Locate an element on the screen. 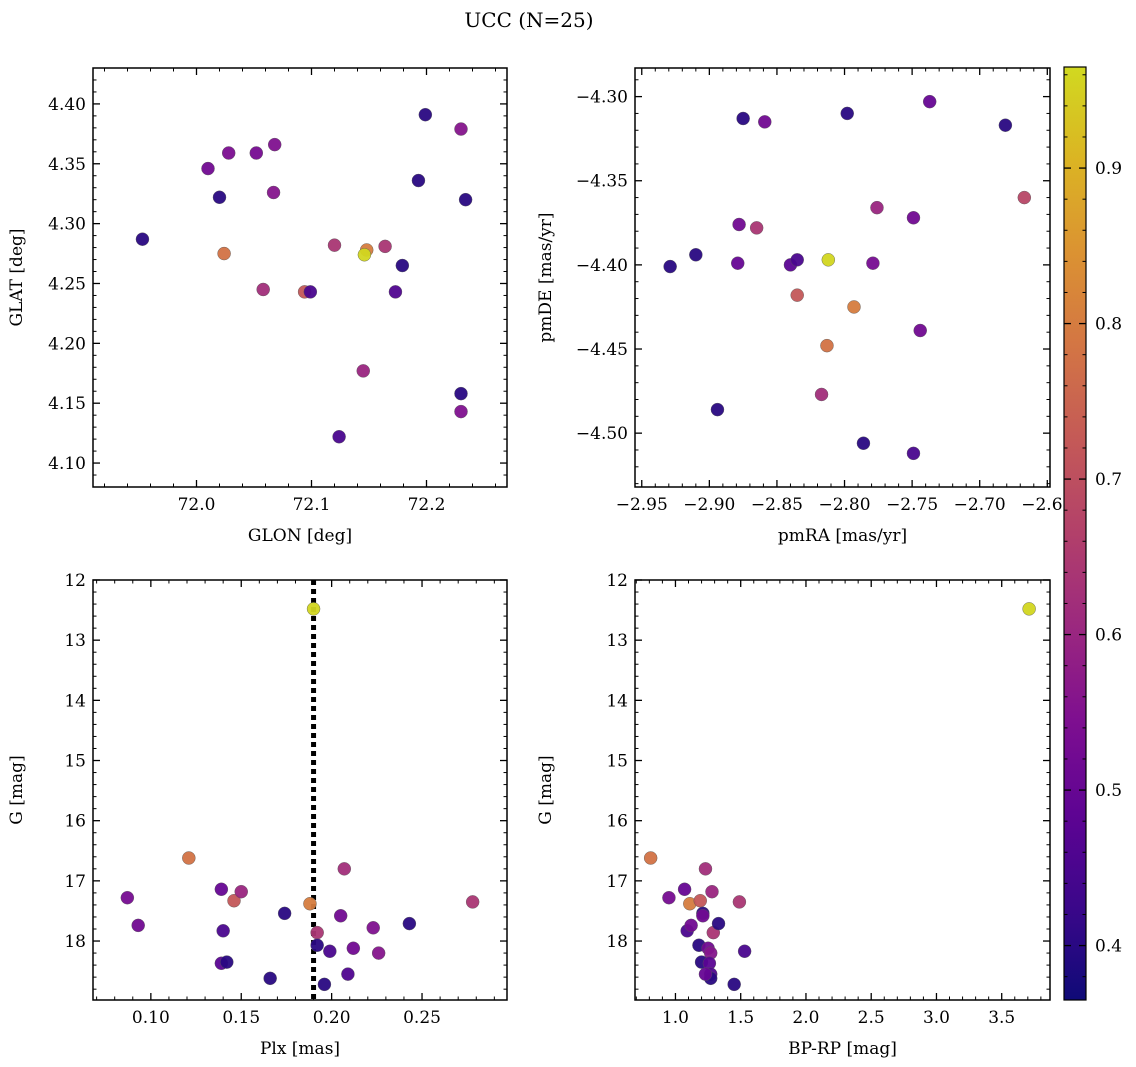 The width and height of the screenshot is (1136, 1067). y-tick-label: 15 is located at coordinates (617, 762).